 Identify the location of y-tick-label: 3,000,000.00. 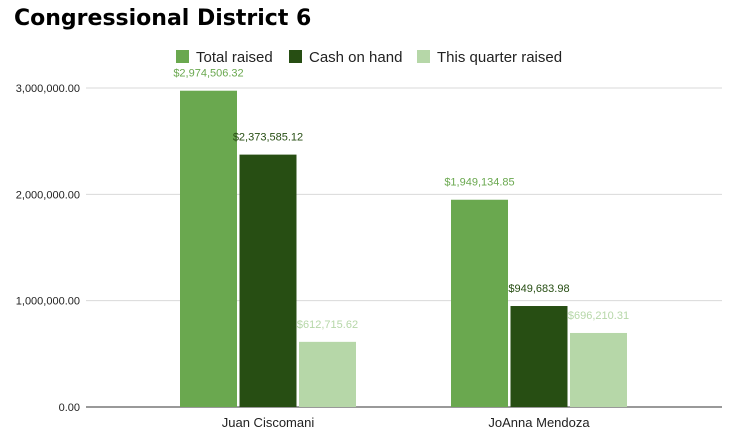
(48, 89).